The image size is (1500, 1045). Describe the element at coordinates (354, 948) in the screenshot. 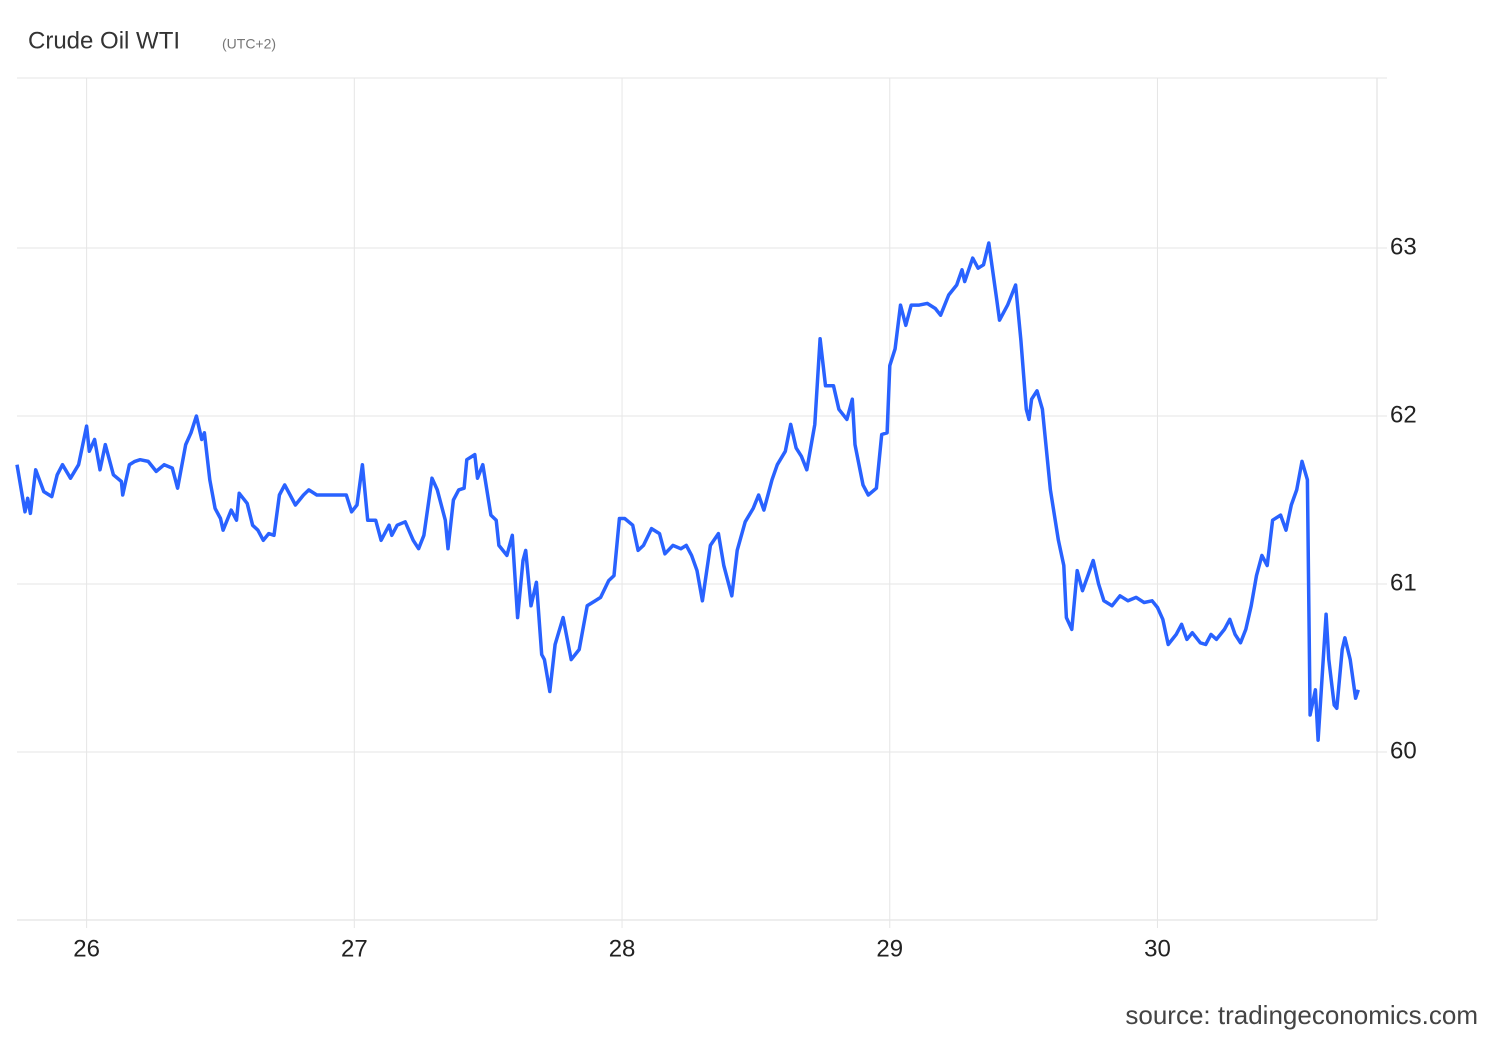

I see `x-tick-label: 27` at that location.